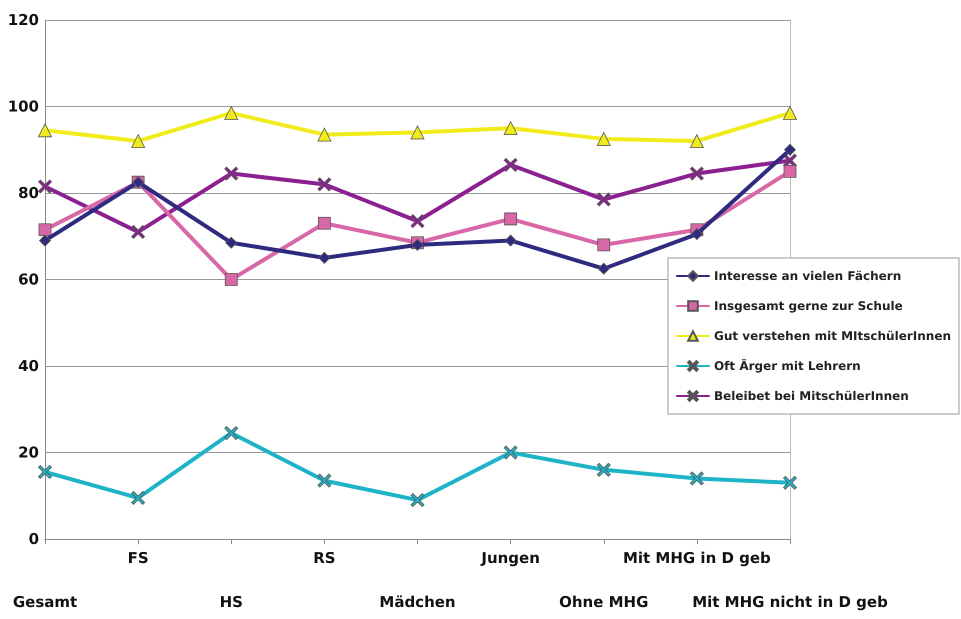  I want to click on x-tick-label: HS, so click(231, 602).